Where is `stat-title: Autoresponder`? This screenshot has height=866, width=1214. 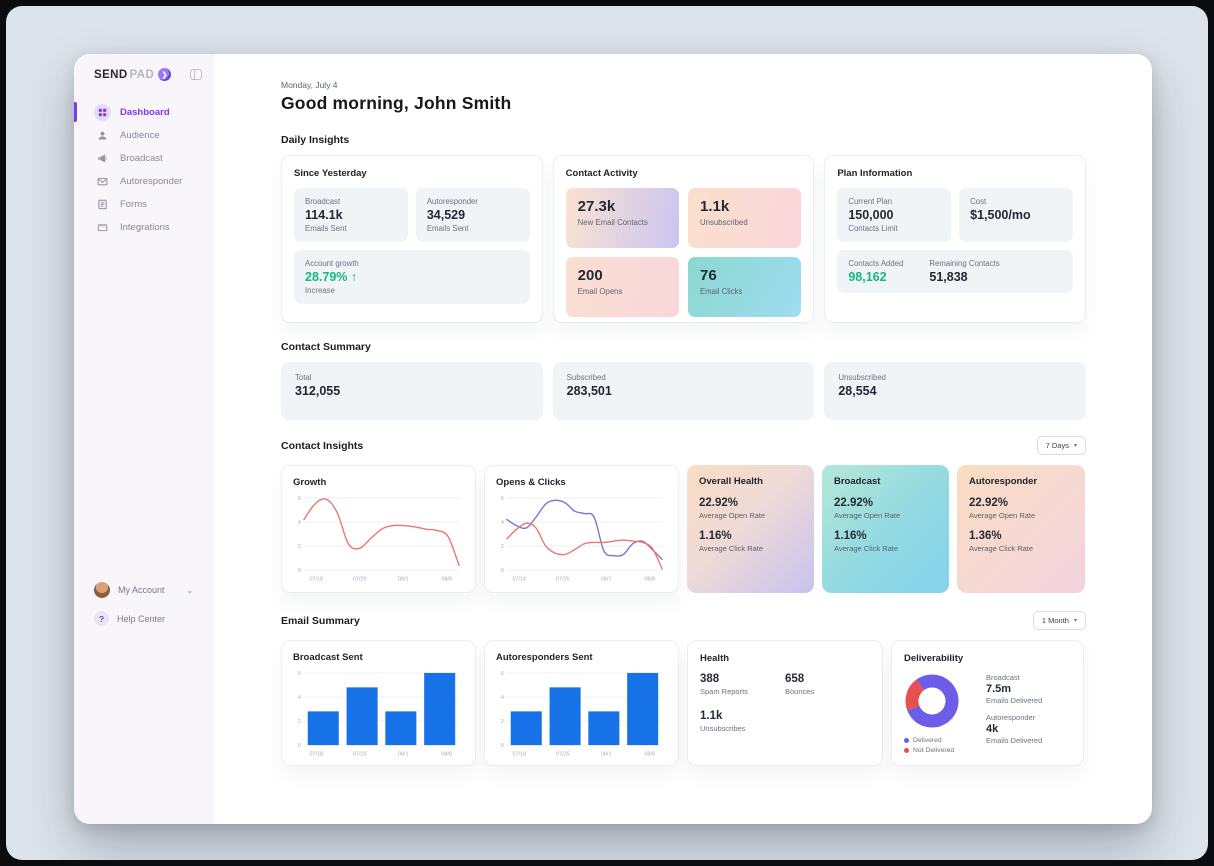
stat-title: Autoresponder is located at coordinates (1003, 481).